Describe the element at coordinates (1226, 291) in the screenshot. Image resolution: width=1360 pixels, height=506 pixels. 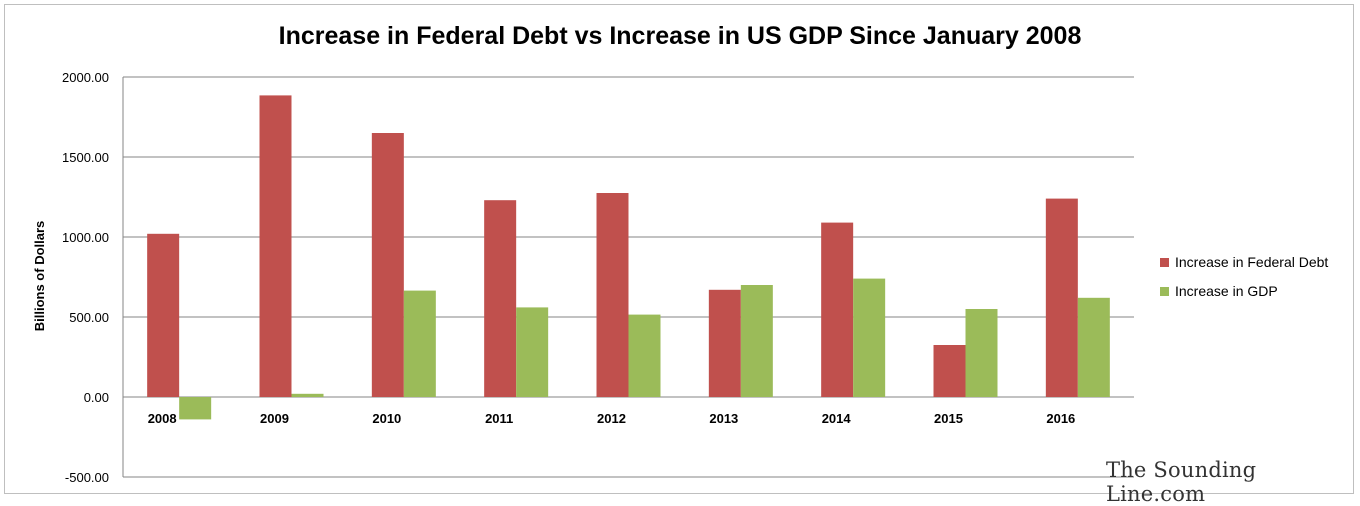
I see `legend-label-gdp: Increase in GDP` at that location.